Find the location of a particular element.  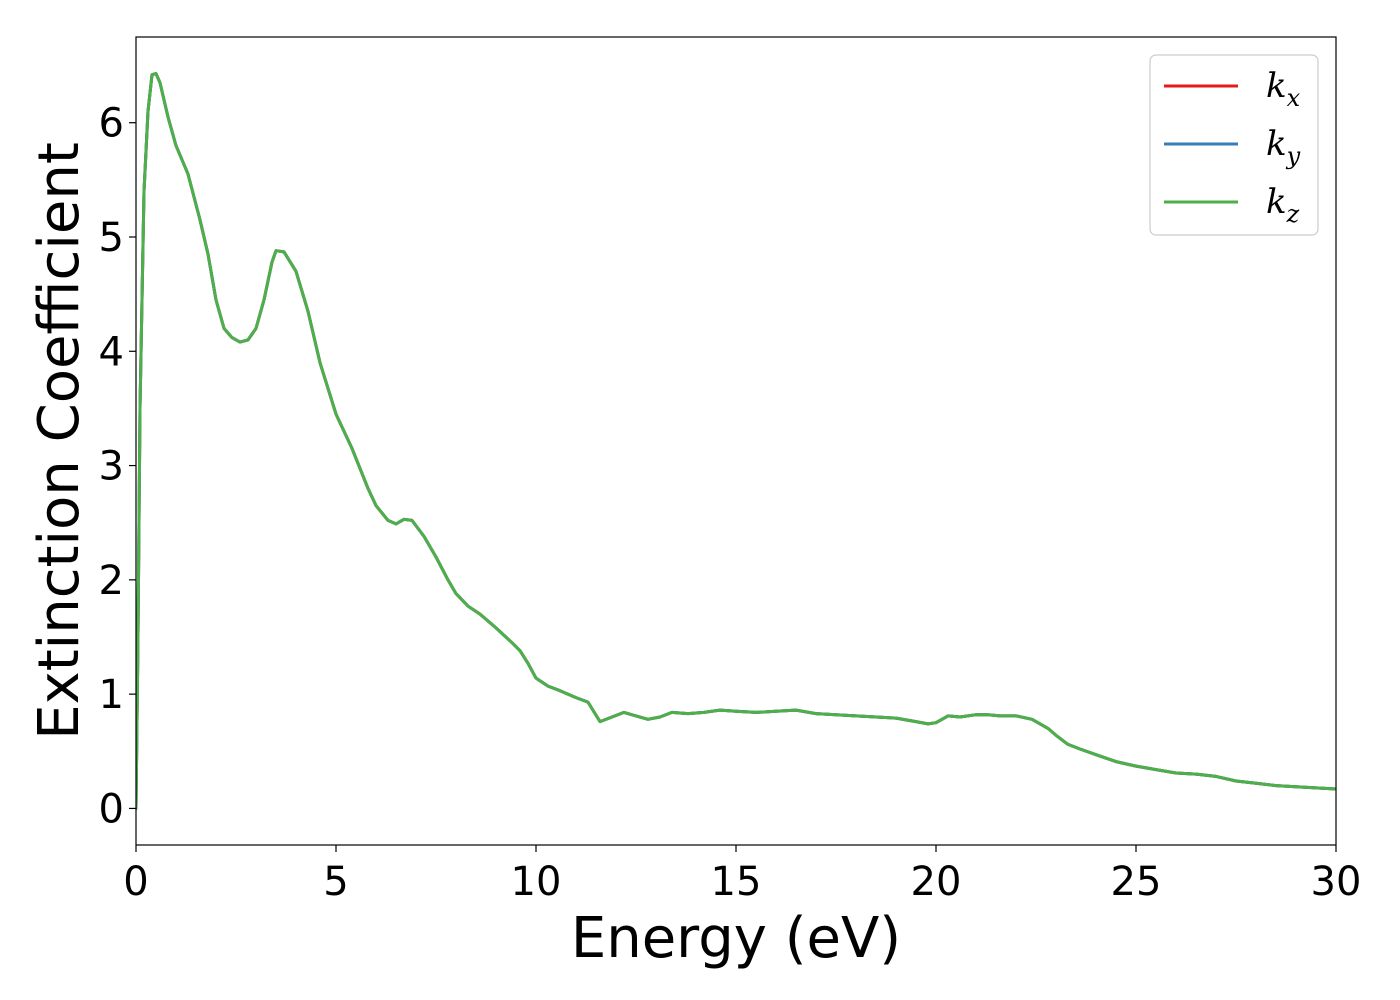

x-tick-label: 10 is located at coordinates (536, 882).